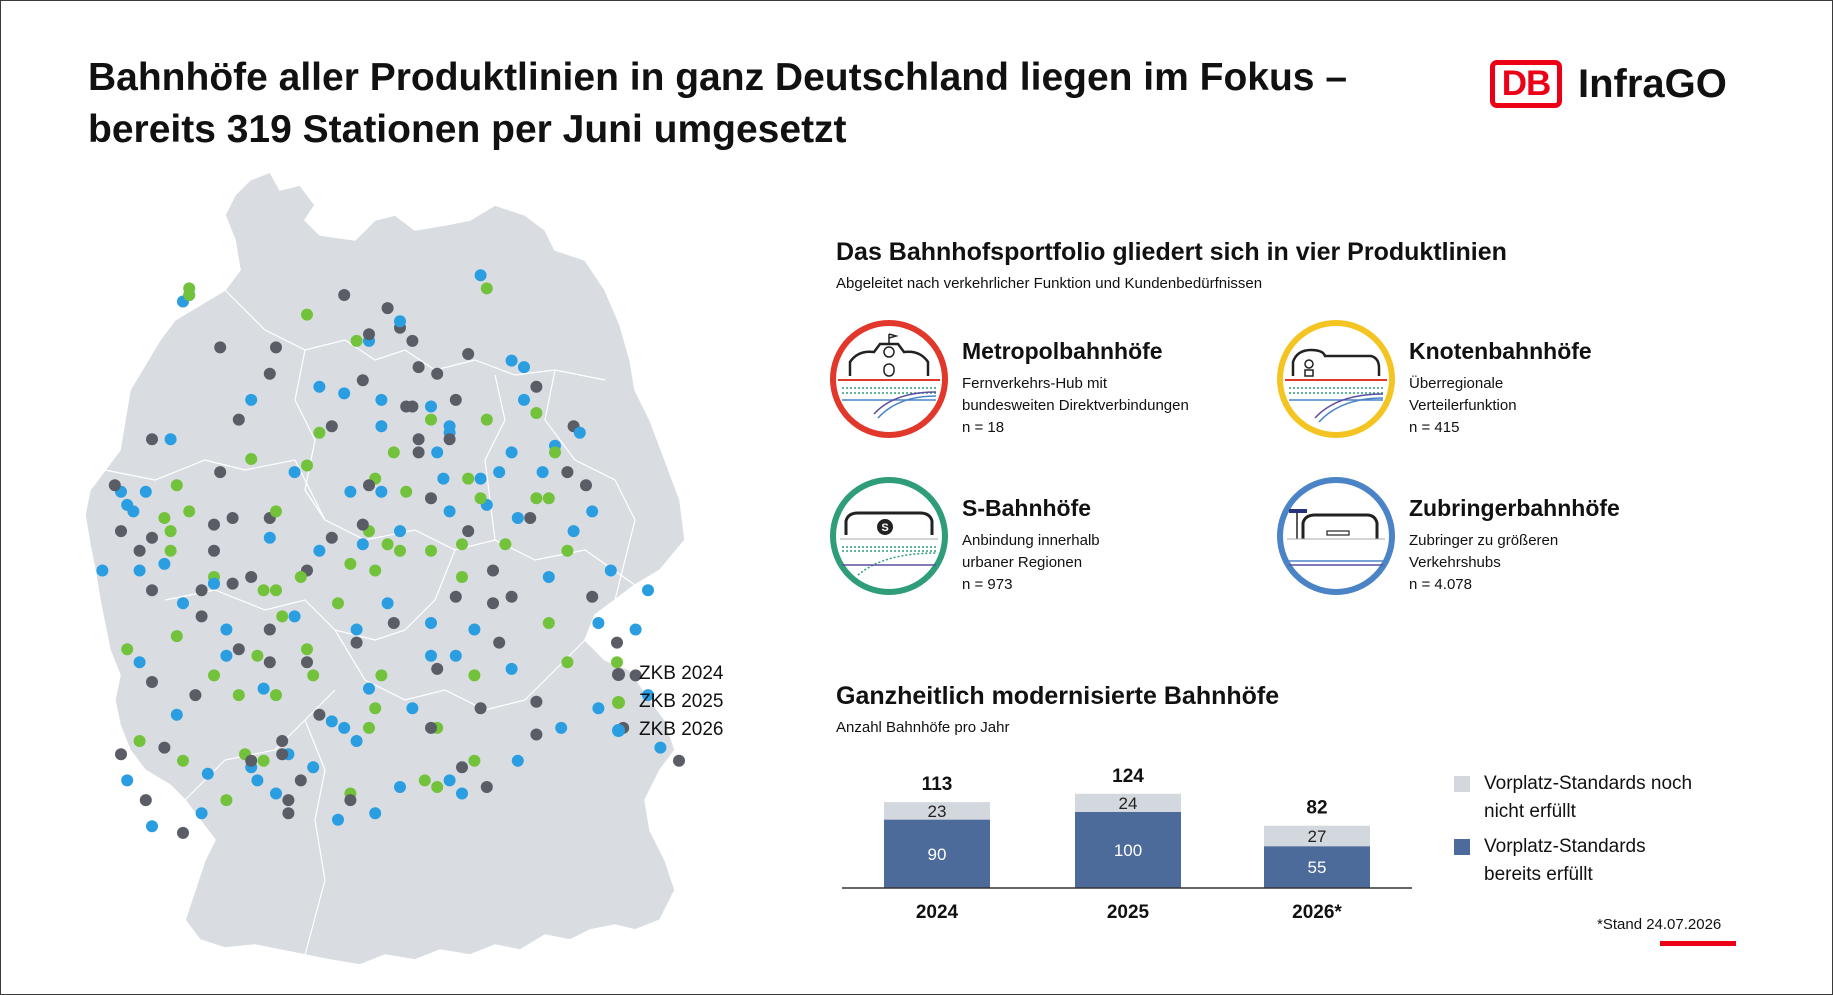 This screenshot has height=995, width=1833. Describe the element at coordinates (1317, 867) in the screenshot. I see `bar-fulfilled-segment` at that location.